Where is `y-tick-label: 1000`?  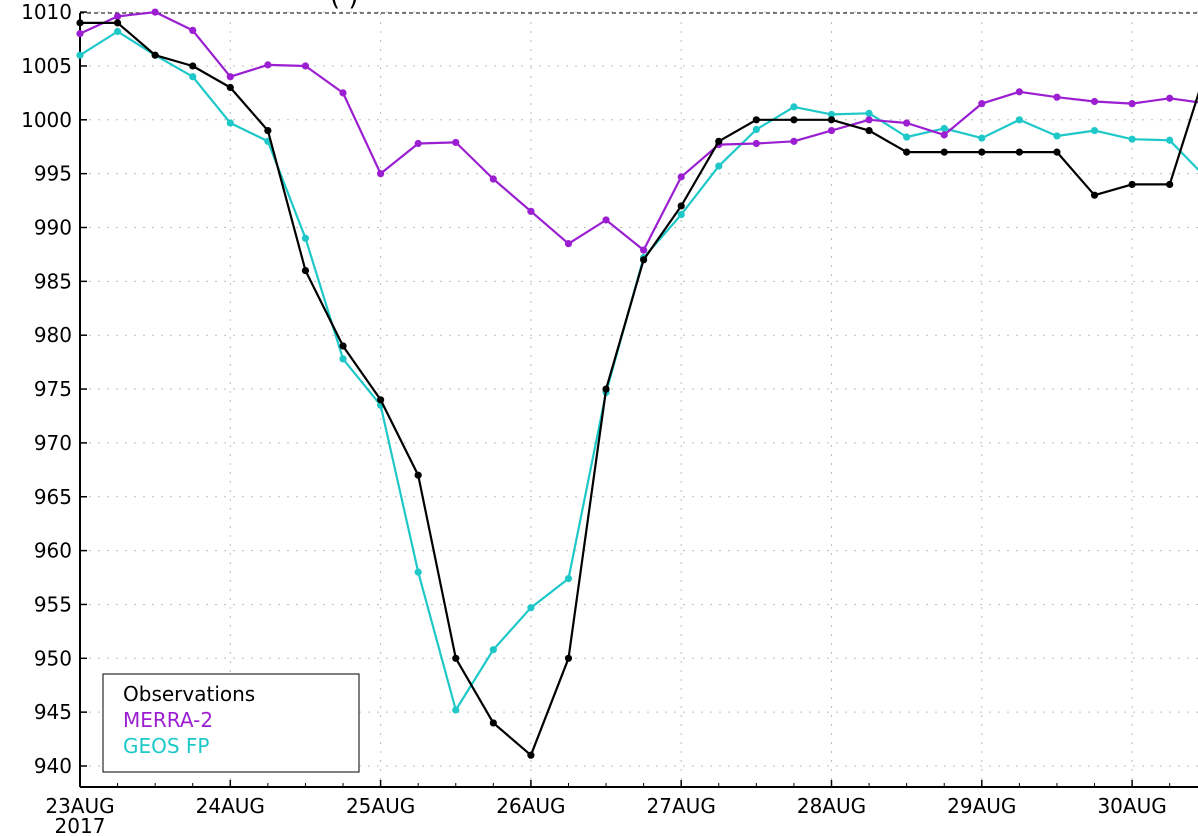 y-tick-label: 1000 is located at coordinates (46, 120).